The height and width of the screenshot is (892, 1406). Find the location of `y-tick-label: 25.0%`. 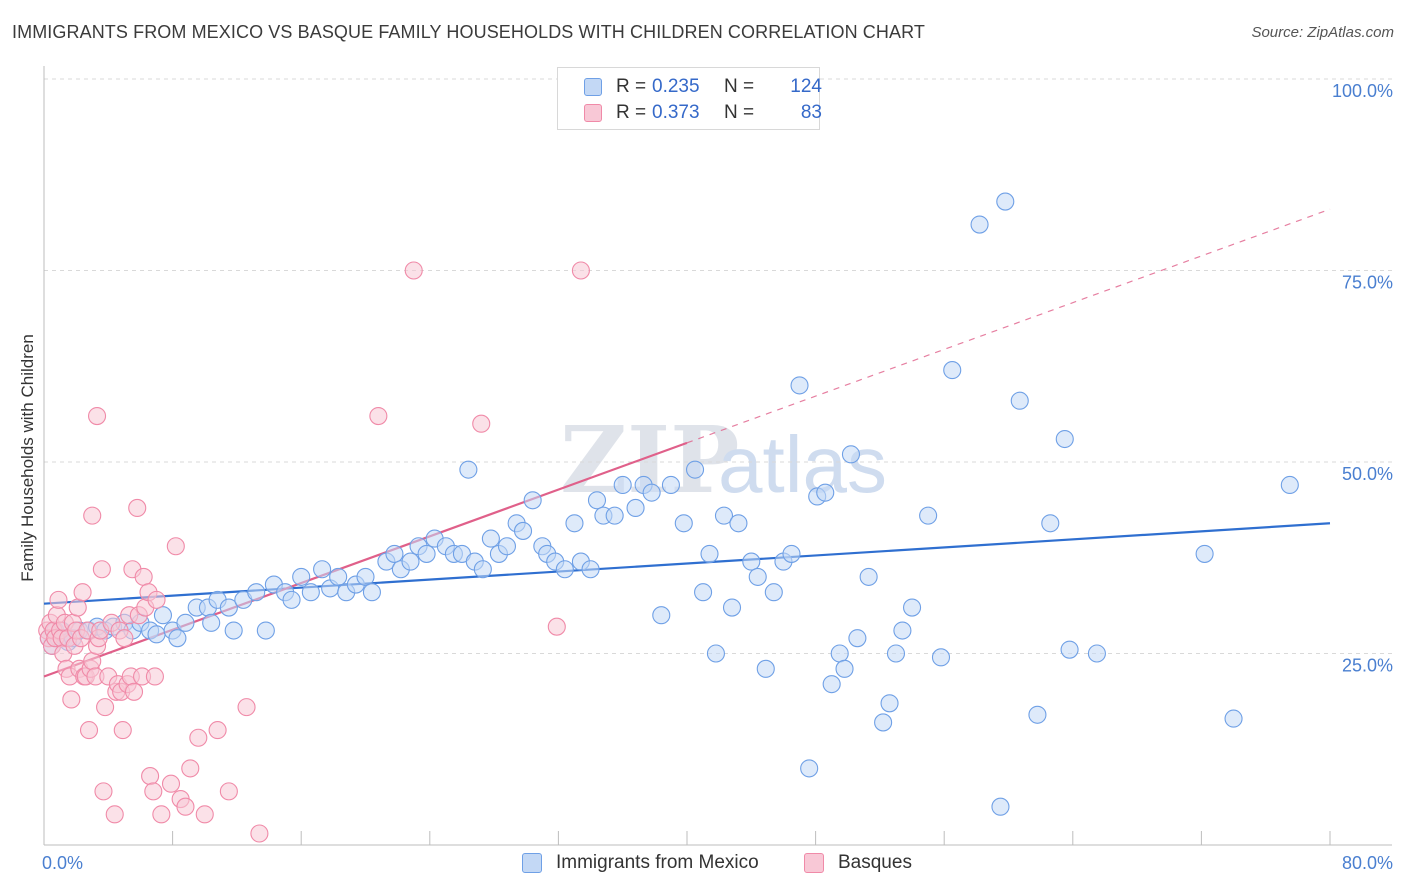

y-tick-label: 25.0% is located at coordinates (1367, 666).